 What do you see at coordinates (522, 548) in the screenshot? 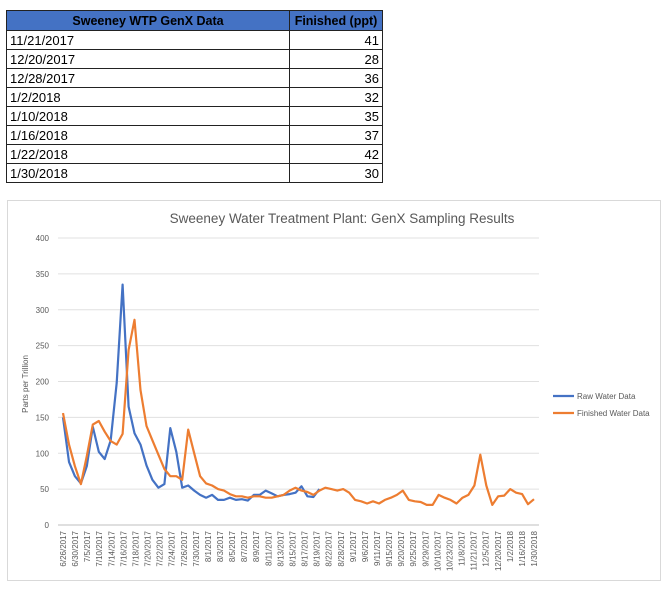
I see `x-tick-label: 1/16/2018` at bounding box center [522, 548].